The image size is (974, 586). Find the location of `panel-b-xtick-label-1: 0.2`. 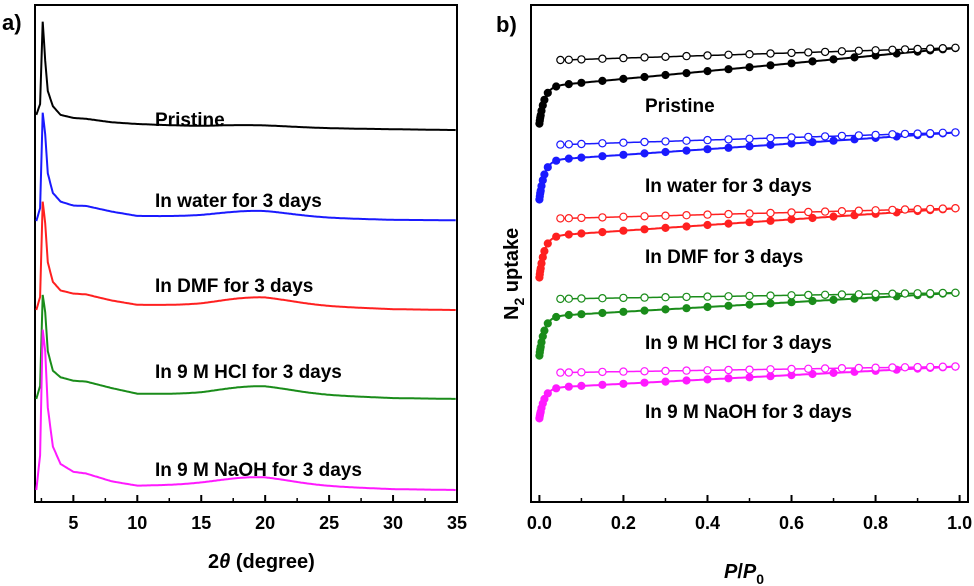

panel-b-xtick-label-1: 0.2 is located at coordinates (623, 523).